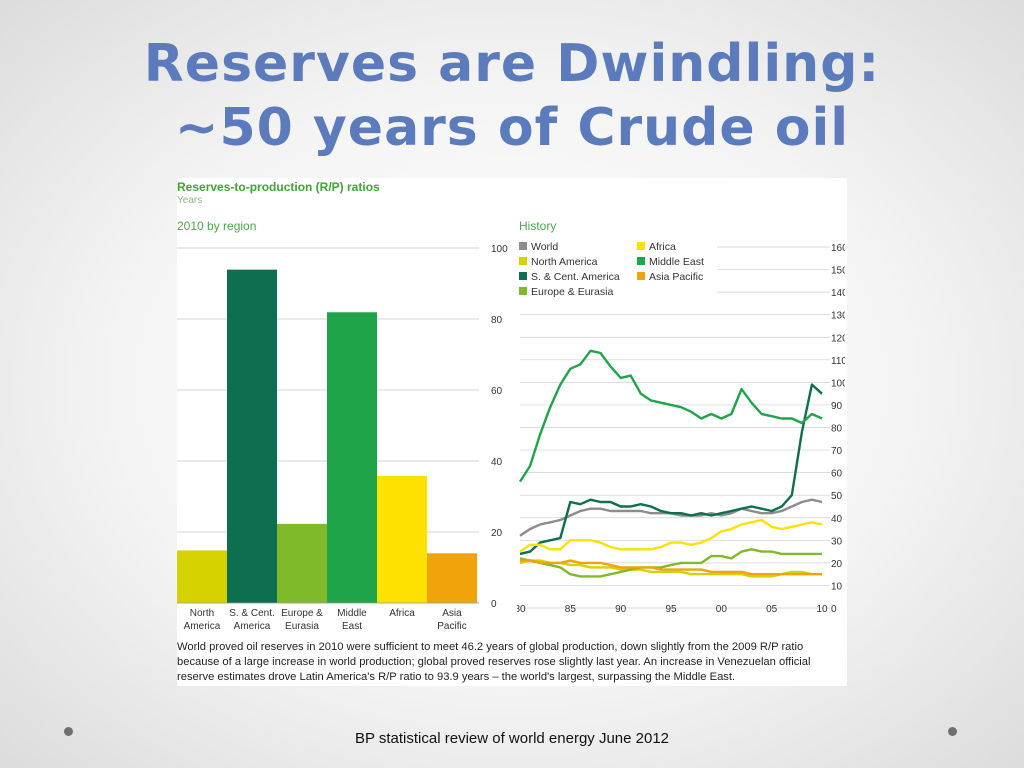  Describe the element at coordinates (837, 541) in the screenshot. I see `line-y-tick-label: 30` at that location.